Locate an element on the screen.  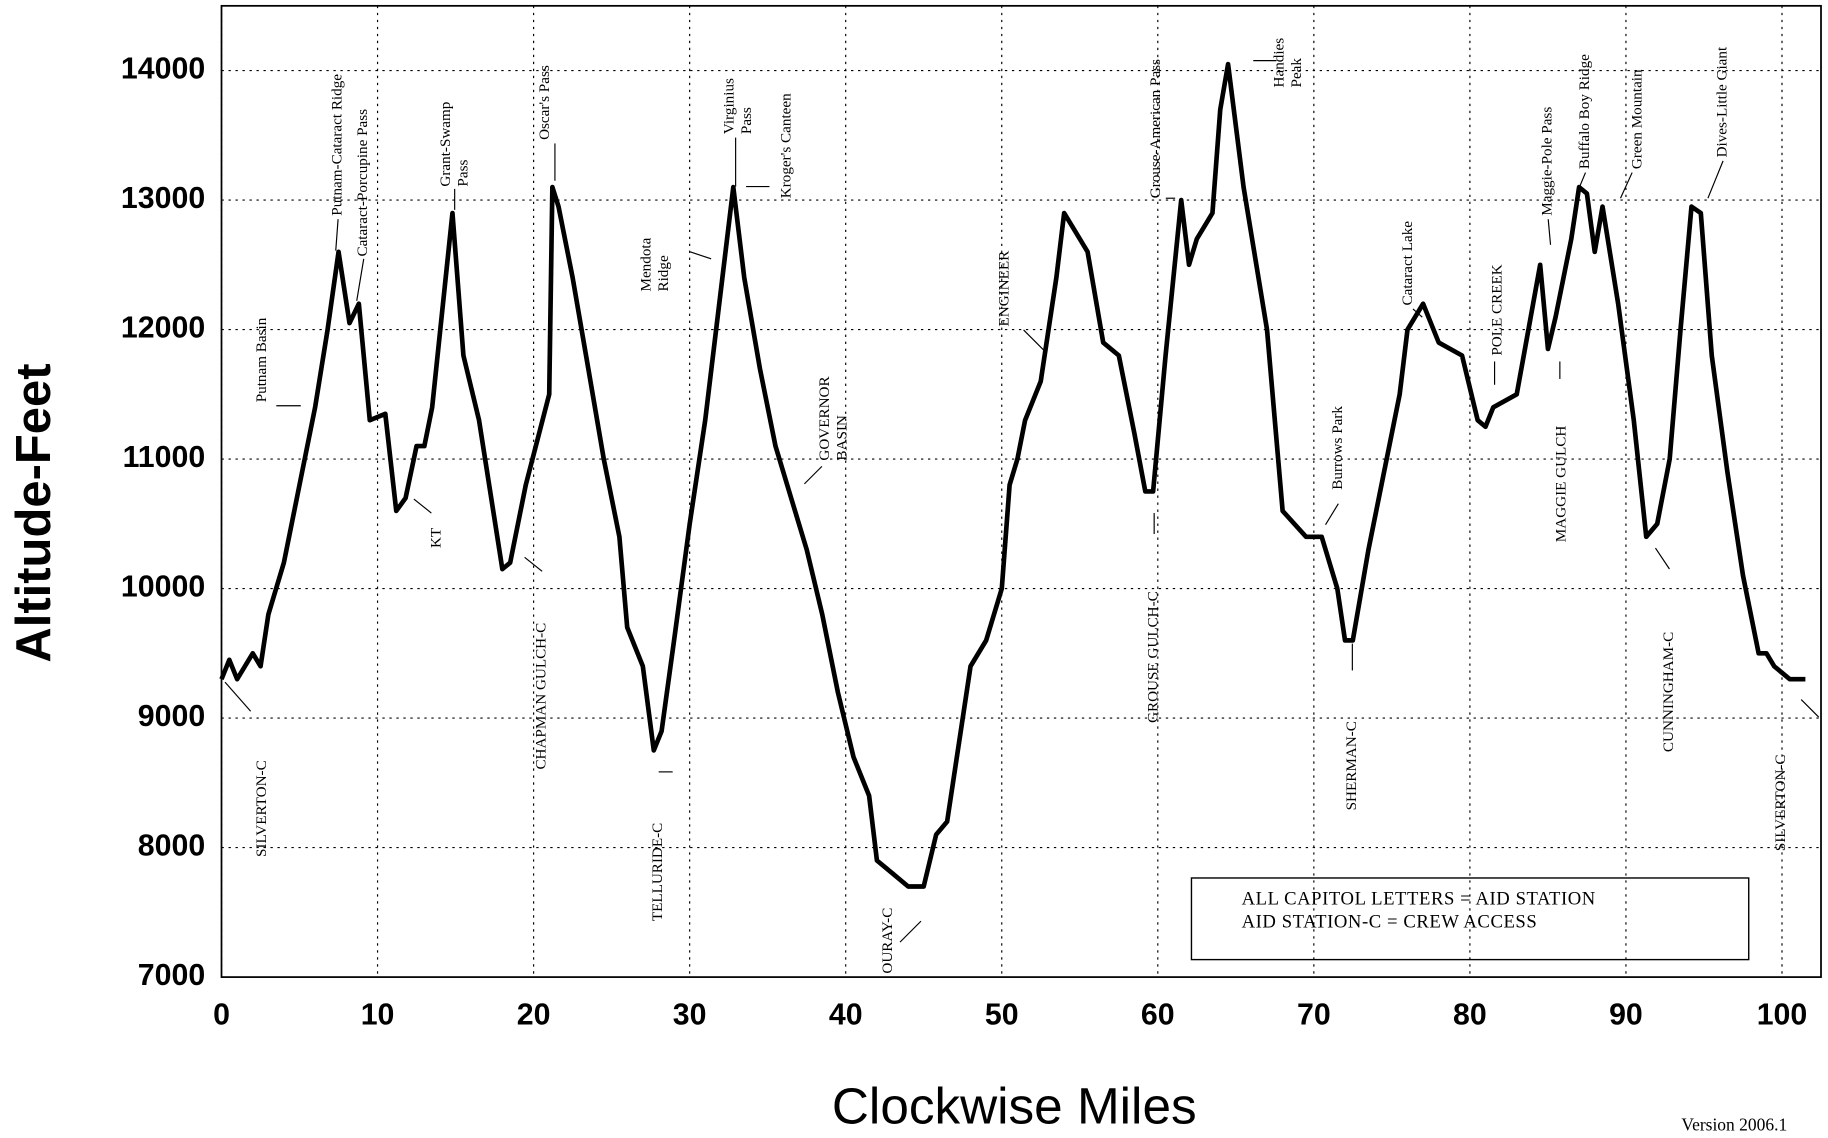
annotation: Putnam Basin is located at coordinates (261, 359).